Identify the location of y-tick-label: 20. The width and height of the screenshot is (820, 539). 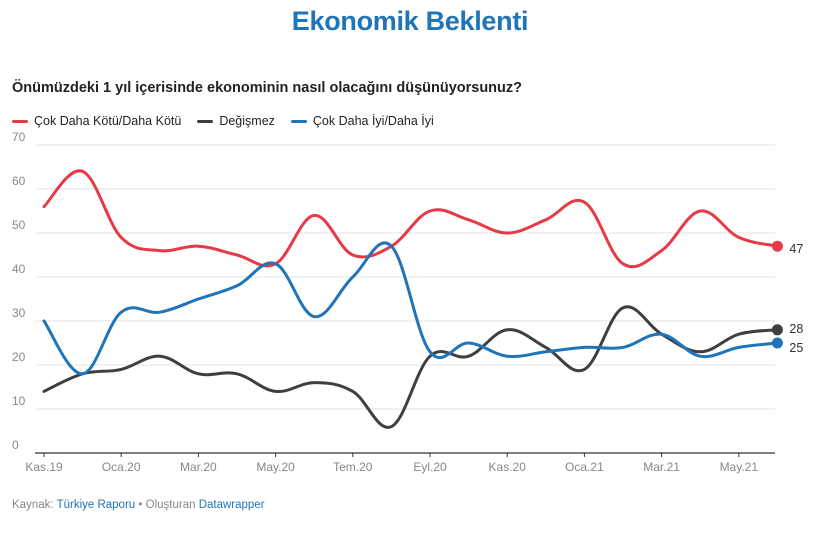
(19, 357).